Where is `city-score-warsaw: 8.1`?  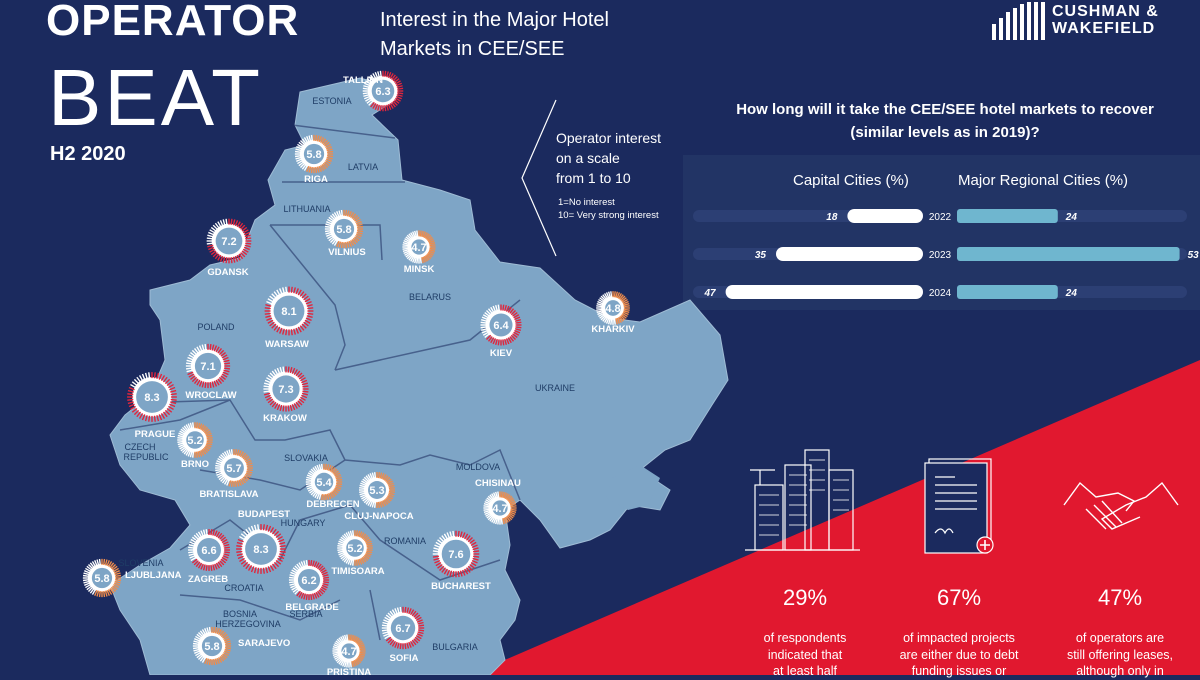
city-score-warsaw: 8.1 is located at coordinates (288, 312).